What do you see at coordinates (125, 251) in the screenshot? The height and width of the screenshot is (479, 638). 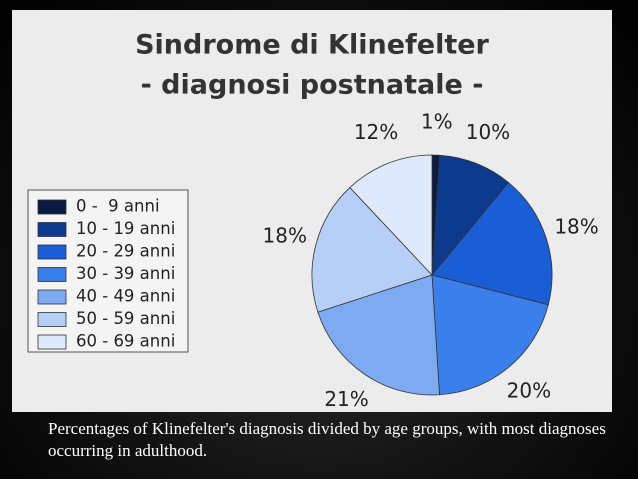 I see `legend-label: 20 - 29 anni` at bounding box center [125, 251].